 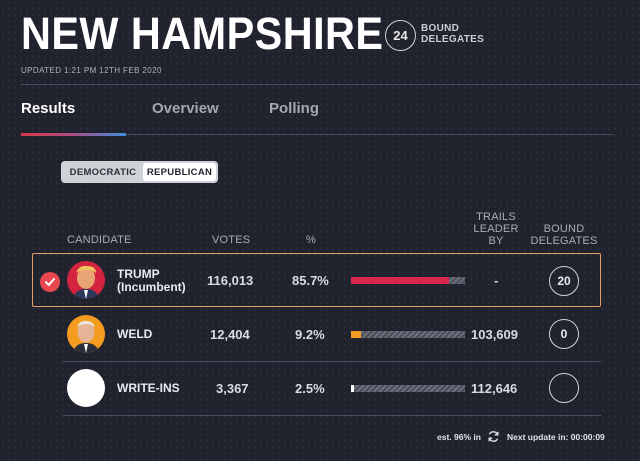 I want to click on democratic-toggle-button: DEMOCRATIC, so click(x=103, y=172).